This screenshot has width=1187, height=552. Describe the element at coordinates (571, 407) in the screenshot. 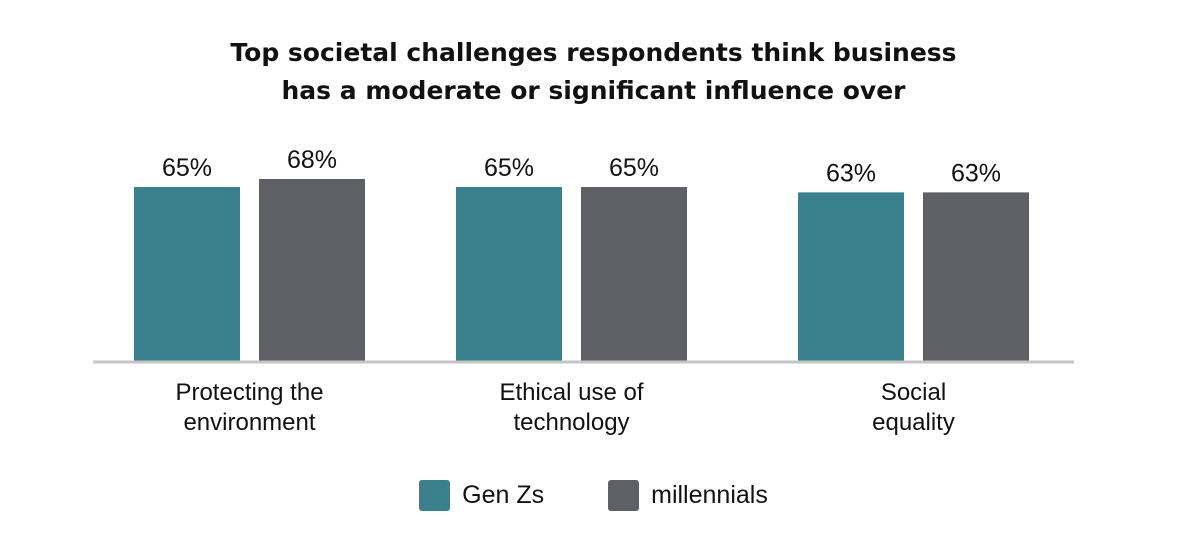

I see `category-label-1: Ethical use of technology` at that location.